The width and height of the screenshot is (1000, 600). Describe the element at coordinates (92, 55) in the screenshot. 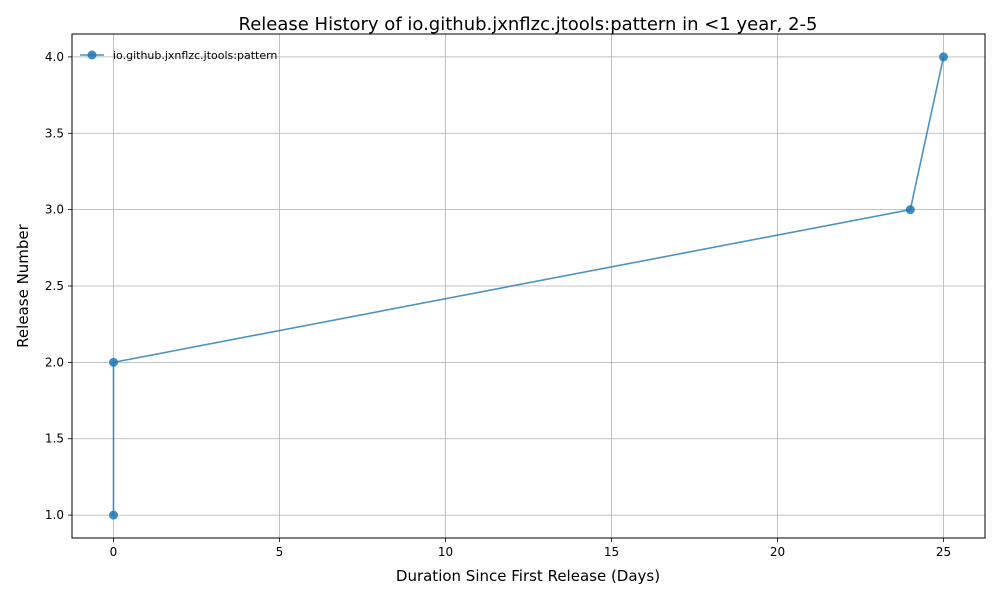

I see `legend-marker-swatch` at that location.